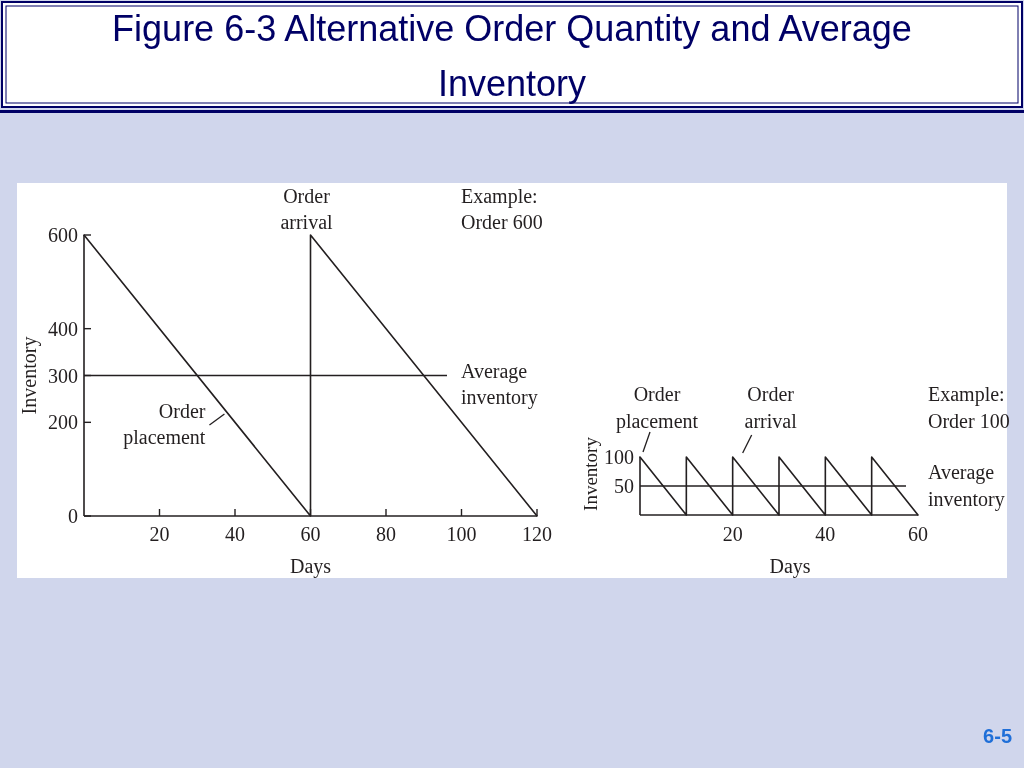  What do you see at coordinates (63, 422) in the screenshot?
I see `y-tick-label: 200` at bounding box center [63, 422].